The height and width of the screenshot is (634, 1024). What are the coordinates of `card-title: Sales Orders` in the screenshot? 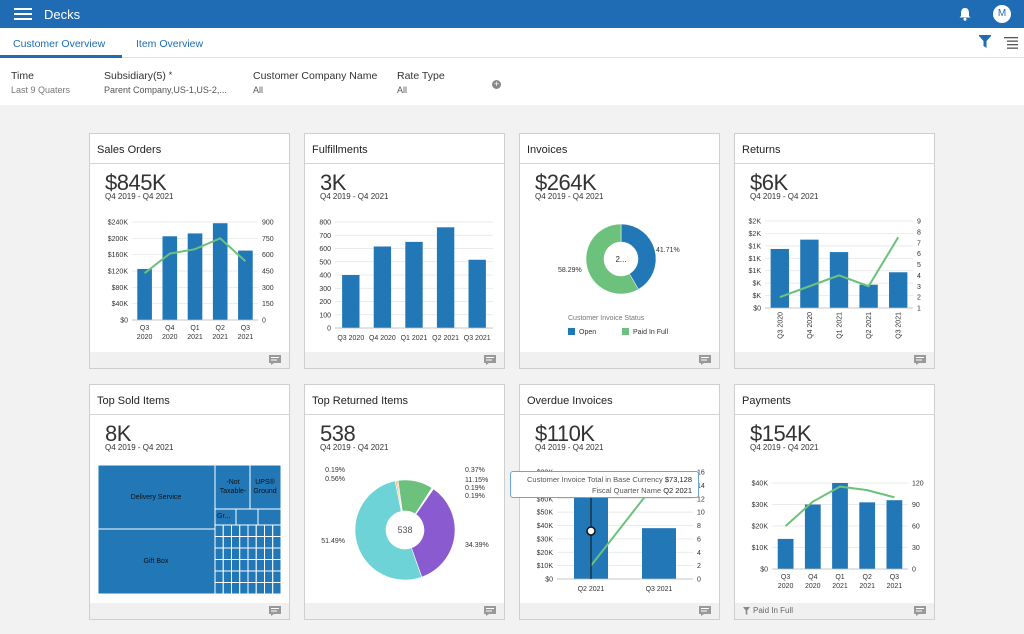 It's located at (189, 149).